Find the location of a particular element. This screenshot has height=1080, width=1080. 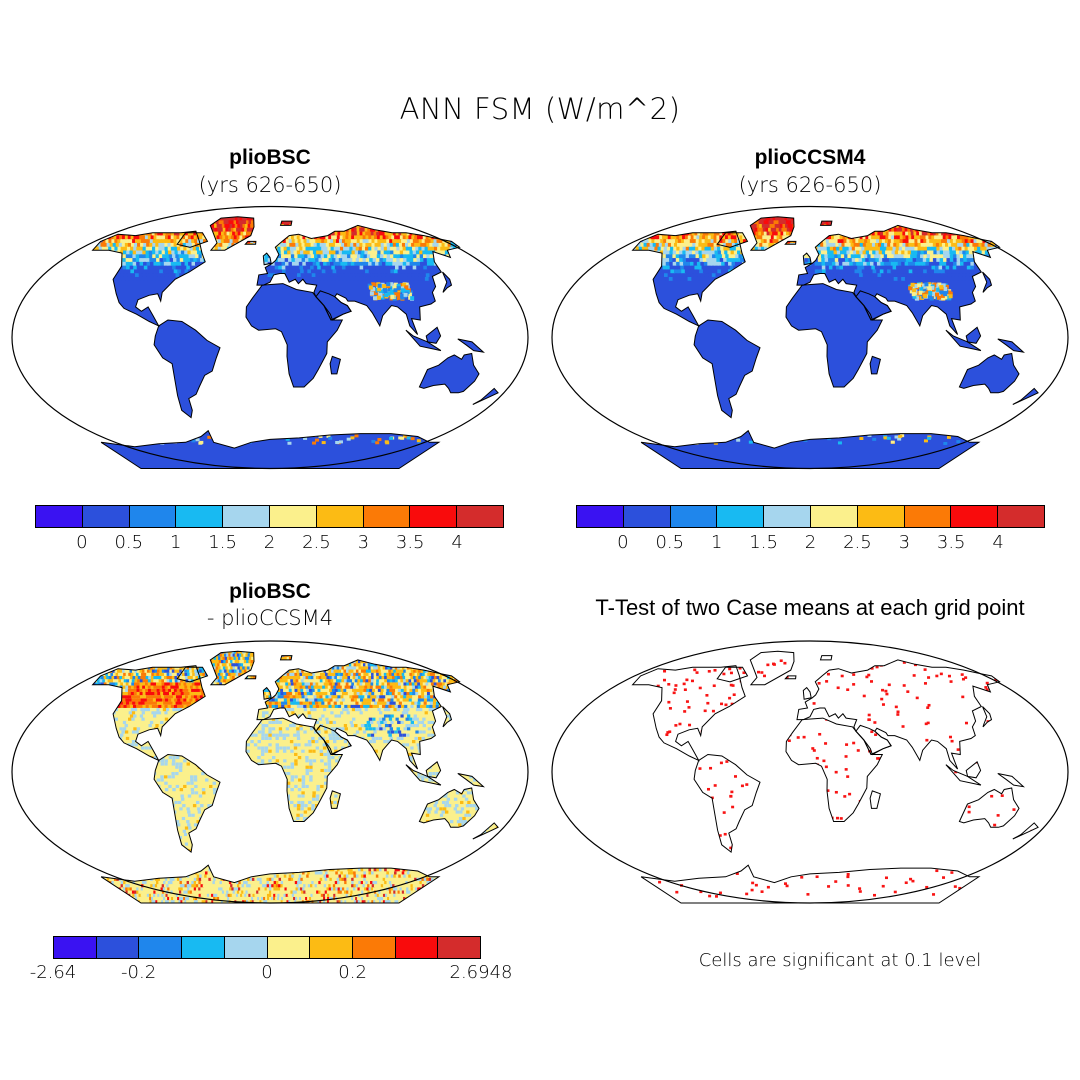

colorbar-tick-label: 2.6948 is located at coordinates (481, 972).